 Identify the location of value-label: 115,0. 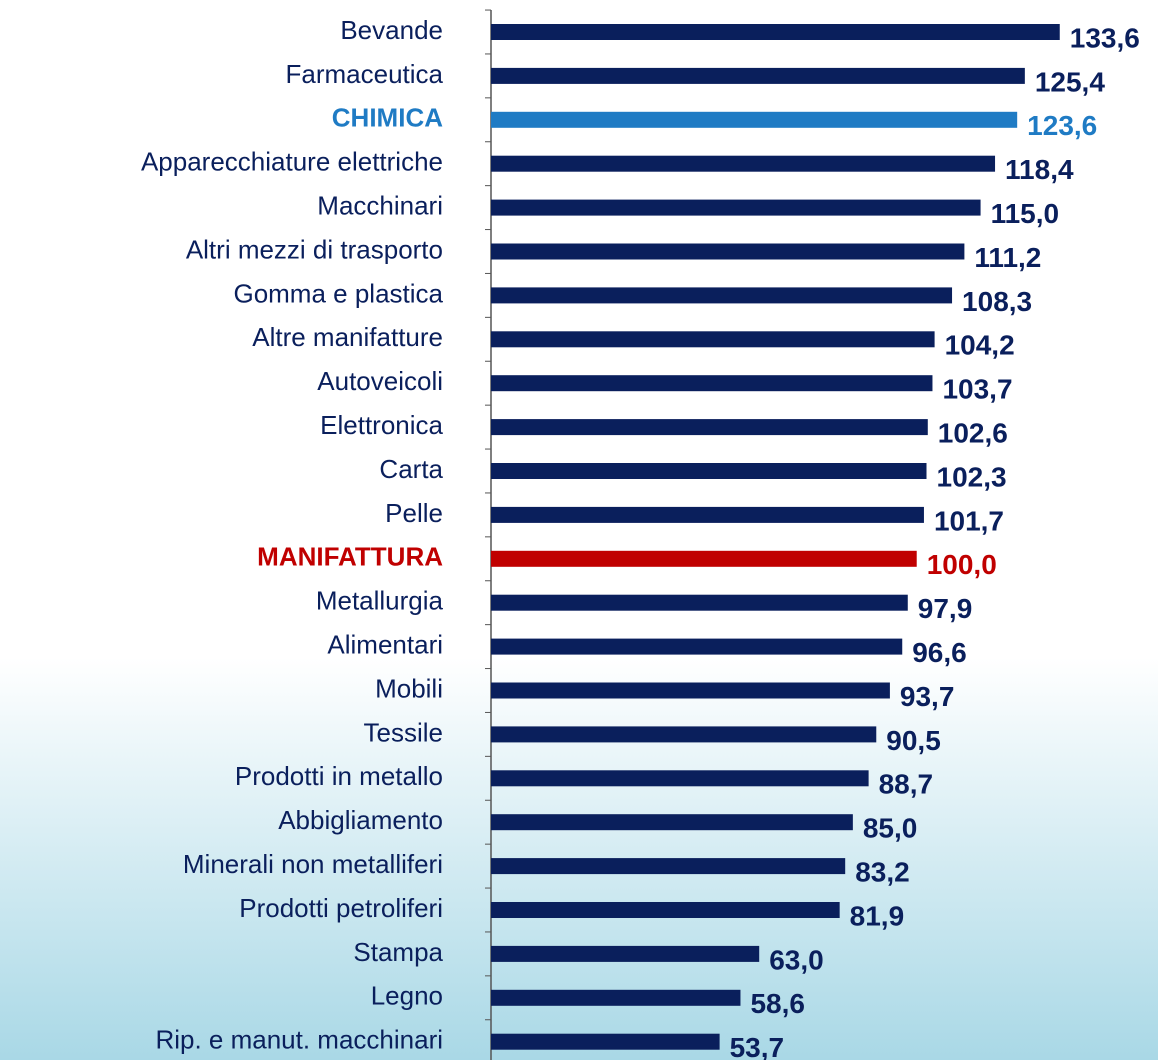
(1025, 213).